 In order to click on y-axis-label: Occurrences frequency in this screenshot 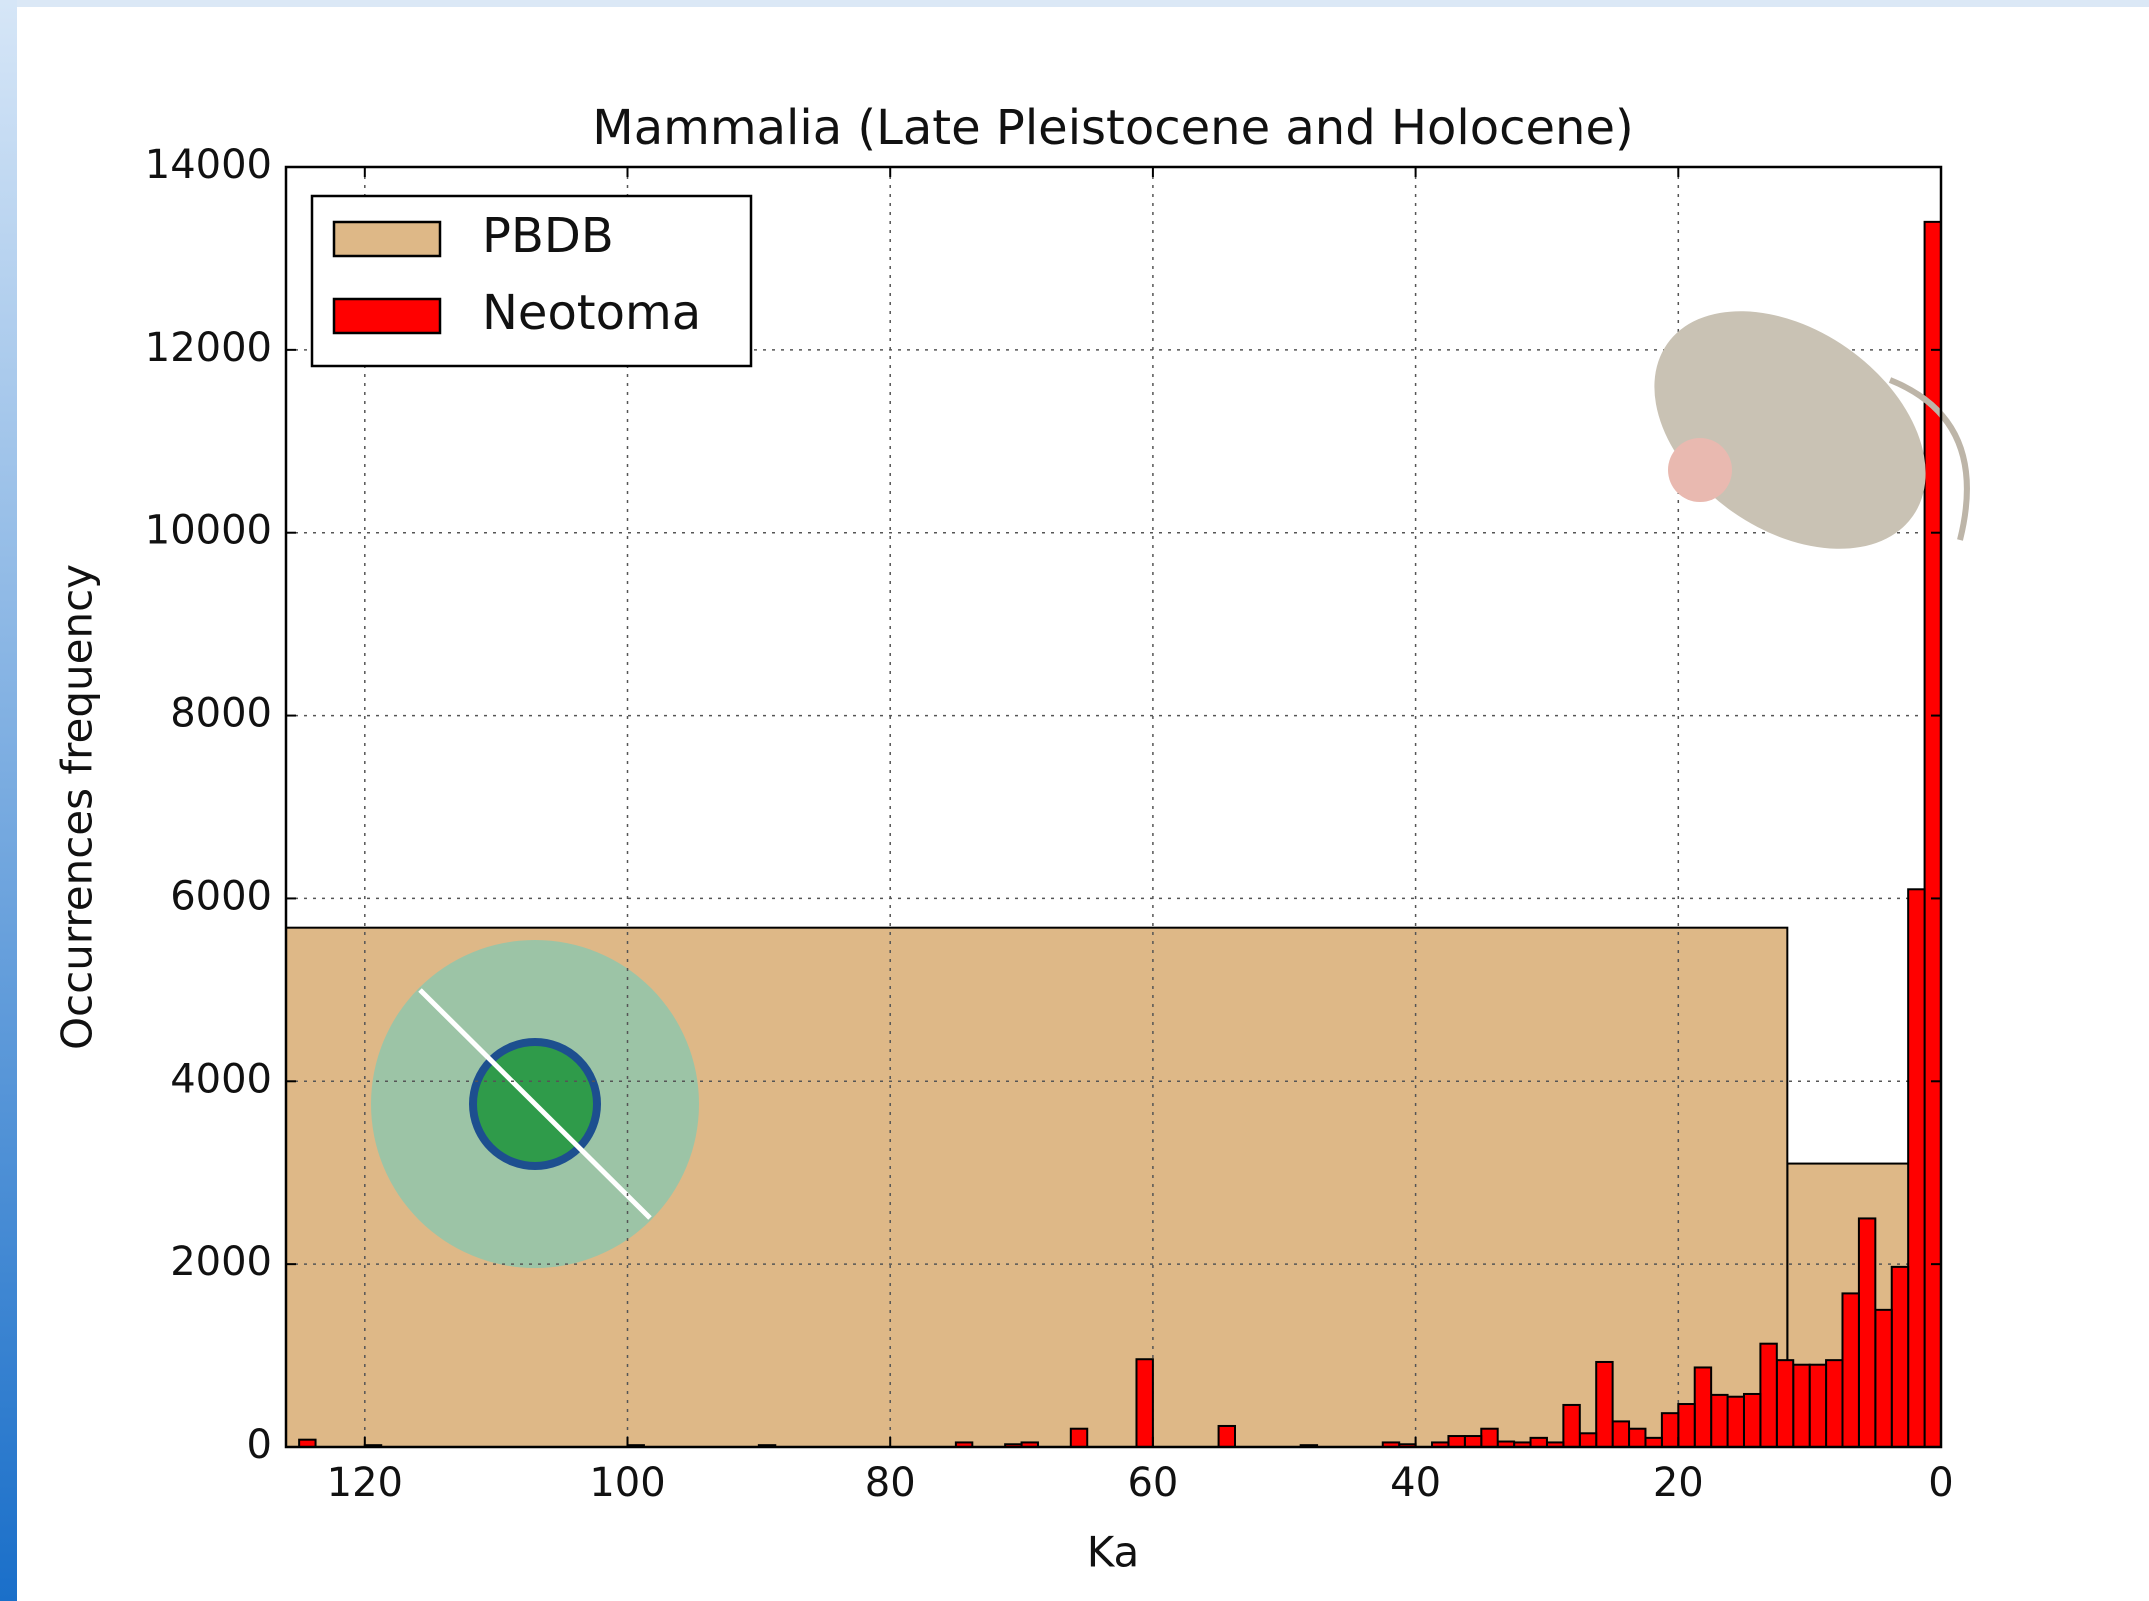, I will do `click(77, 807)`.